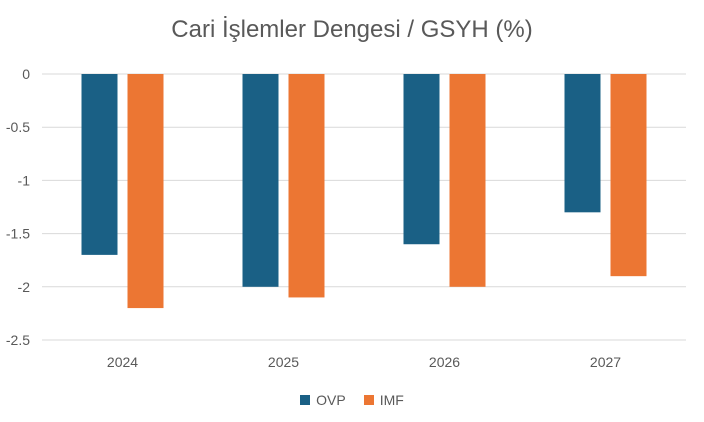 The height and width of the screenshot is (422, 704). Describe the element at coordinates (99, 164) in the screenshot. I see `bar-ovp-2024` at that location.